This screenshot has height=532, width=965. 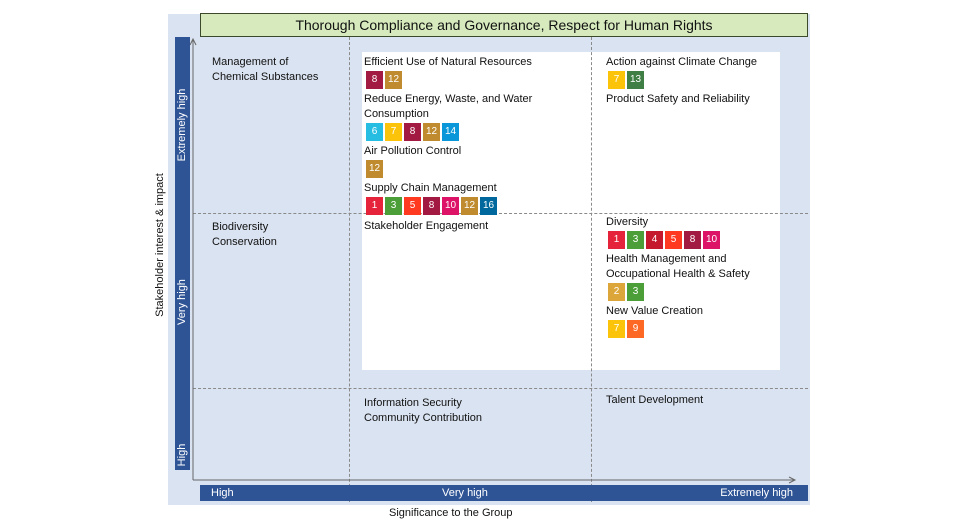 What do you see at coordinates (465, 493) in the screenshot?
I see `x-level-very-high: Very high` at bounding box center [465, 493].